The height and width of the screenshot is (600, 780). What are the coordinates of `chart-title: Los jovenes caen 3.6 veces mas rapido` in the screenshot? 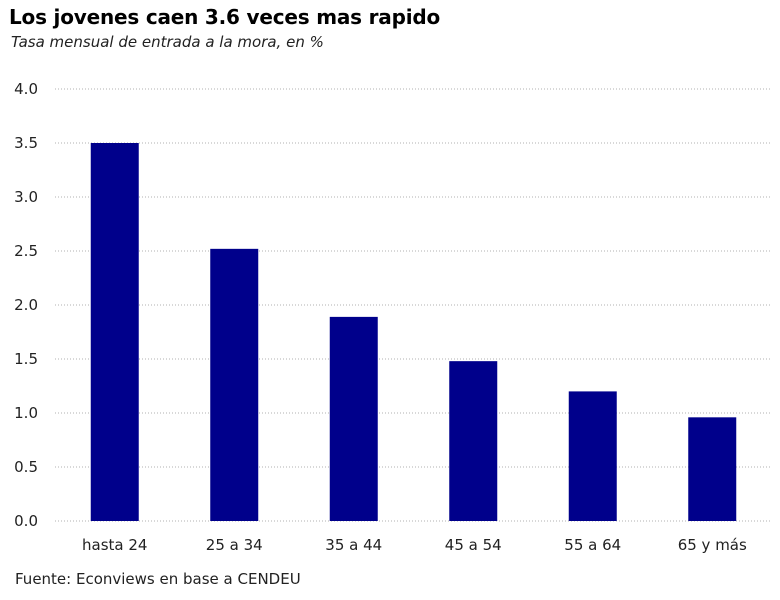 It's located at (225, 17).